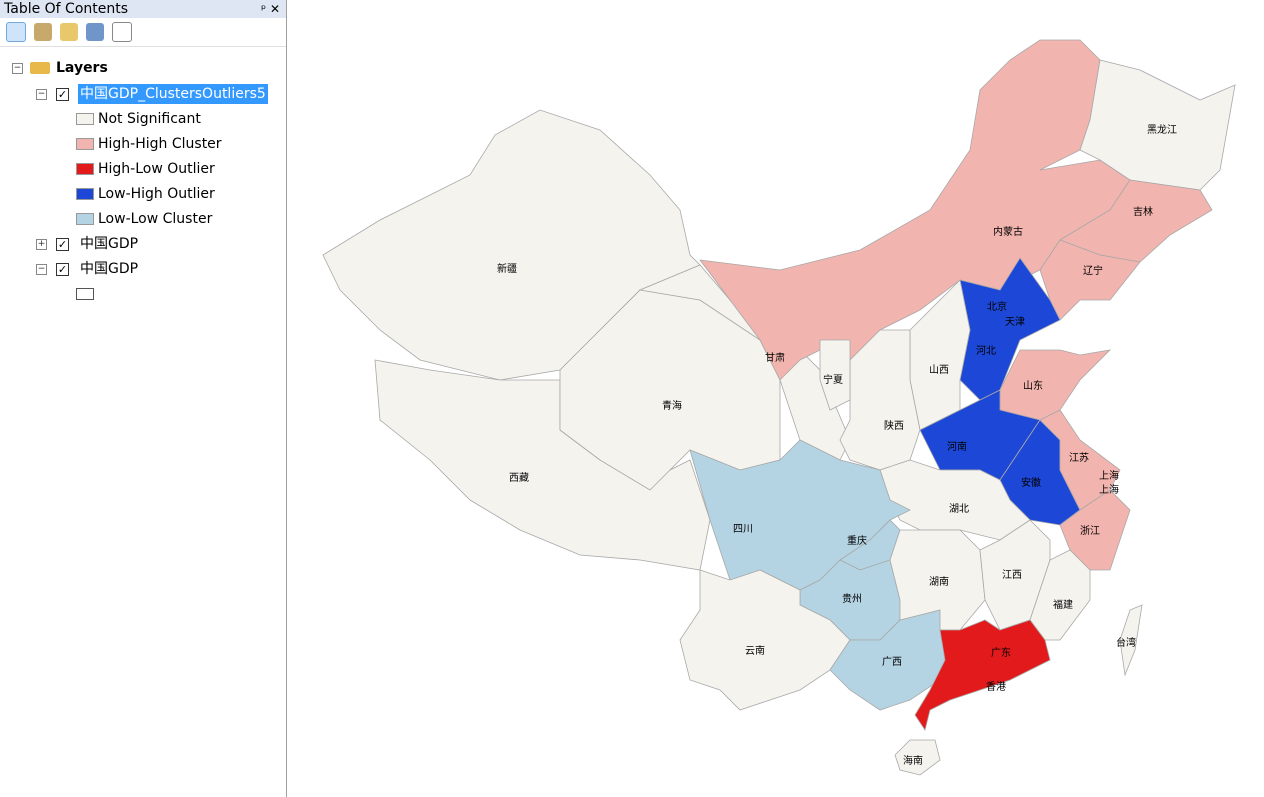 Image resolution: width=1264 pixels, height=797 pixels. What do you see at coordinates (66, 9) in the screenshot?
I see `toc-title: Table Of Contents` at bounding box center [66, 9].